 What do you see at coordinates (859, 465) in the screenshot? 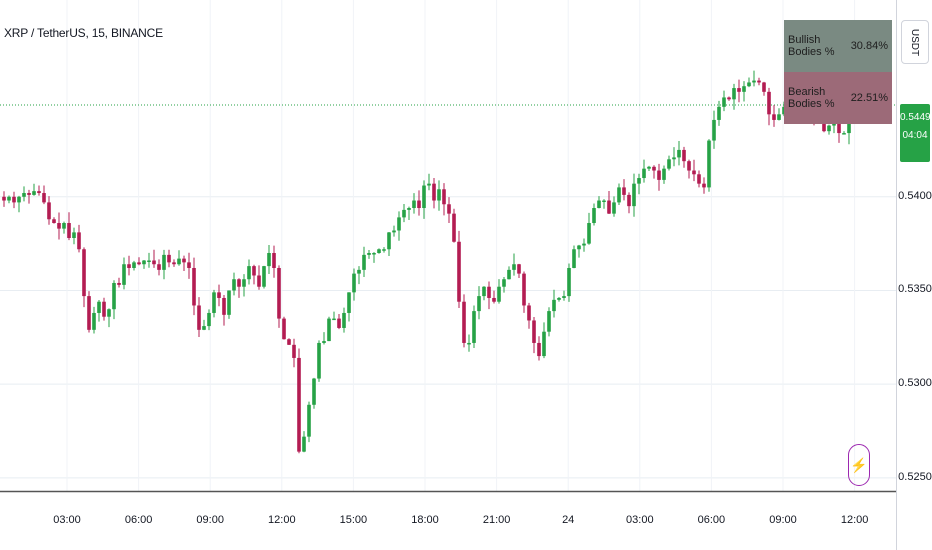
I see `lightning-icon: ⚡` at bounding box center [859, 465].